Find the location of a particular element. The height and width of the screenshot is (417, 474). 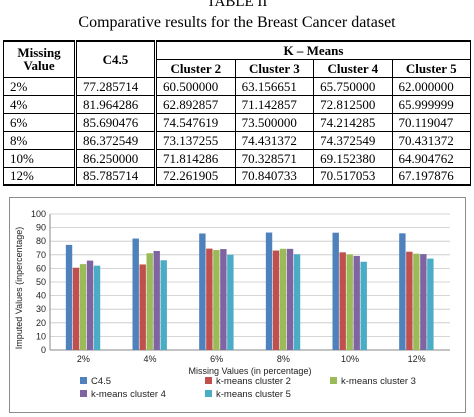

header-cluster-4: Cluster 4 is located at coordinates (353, 68).